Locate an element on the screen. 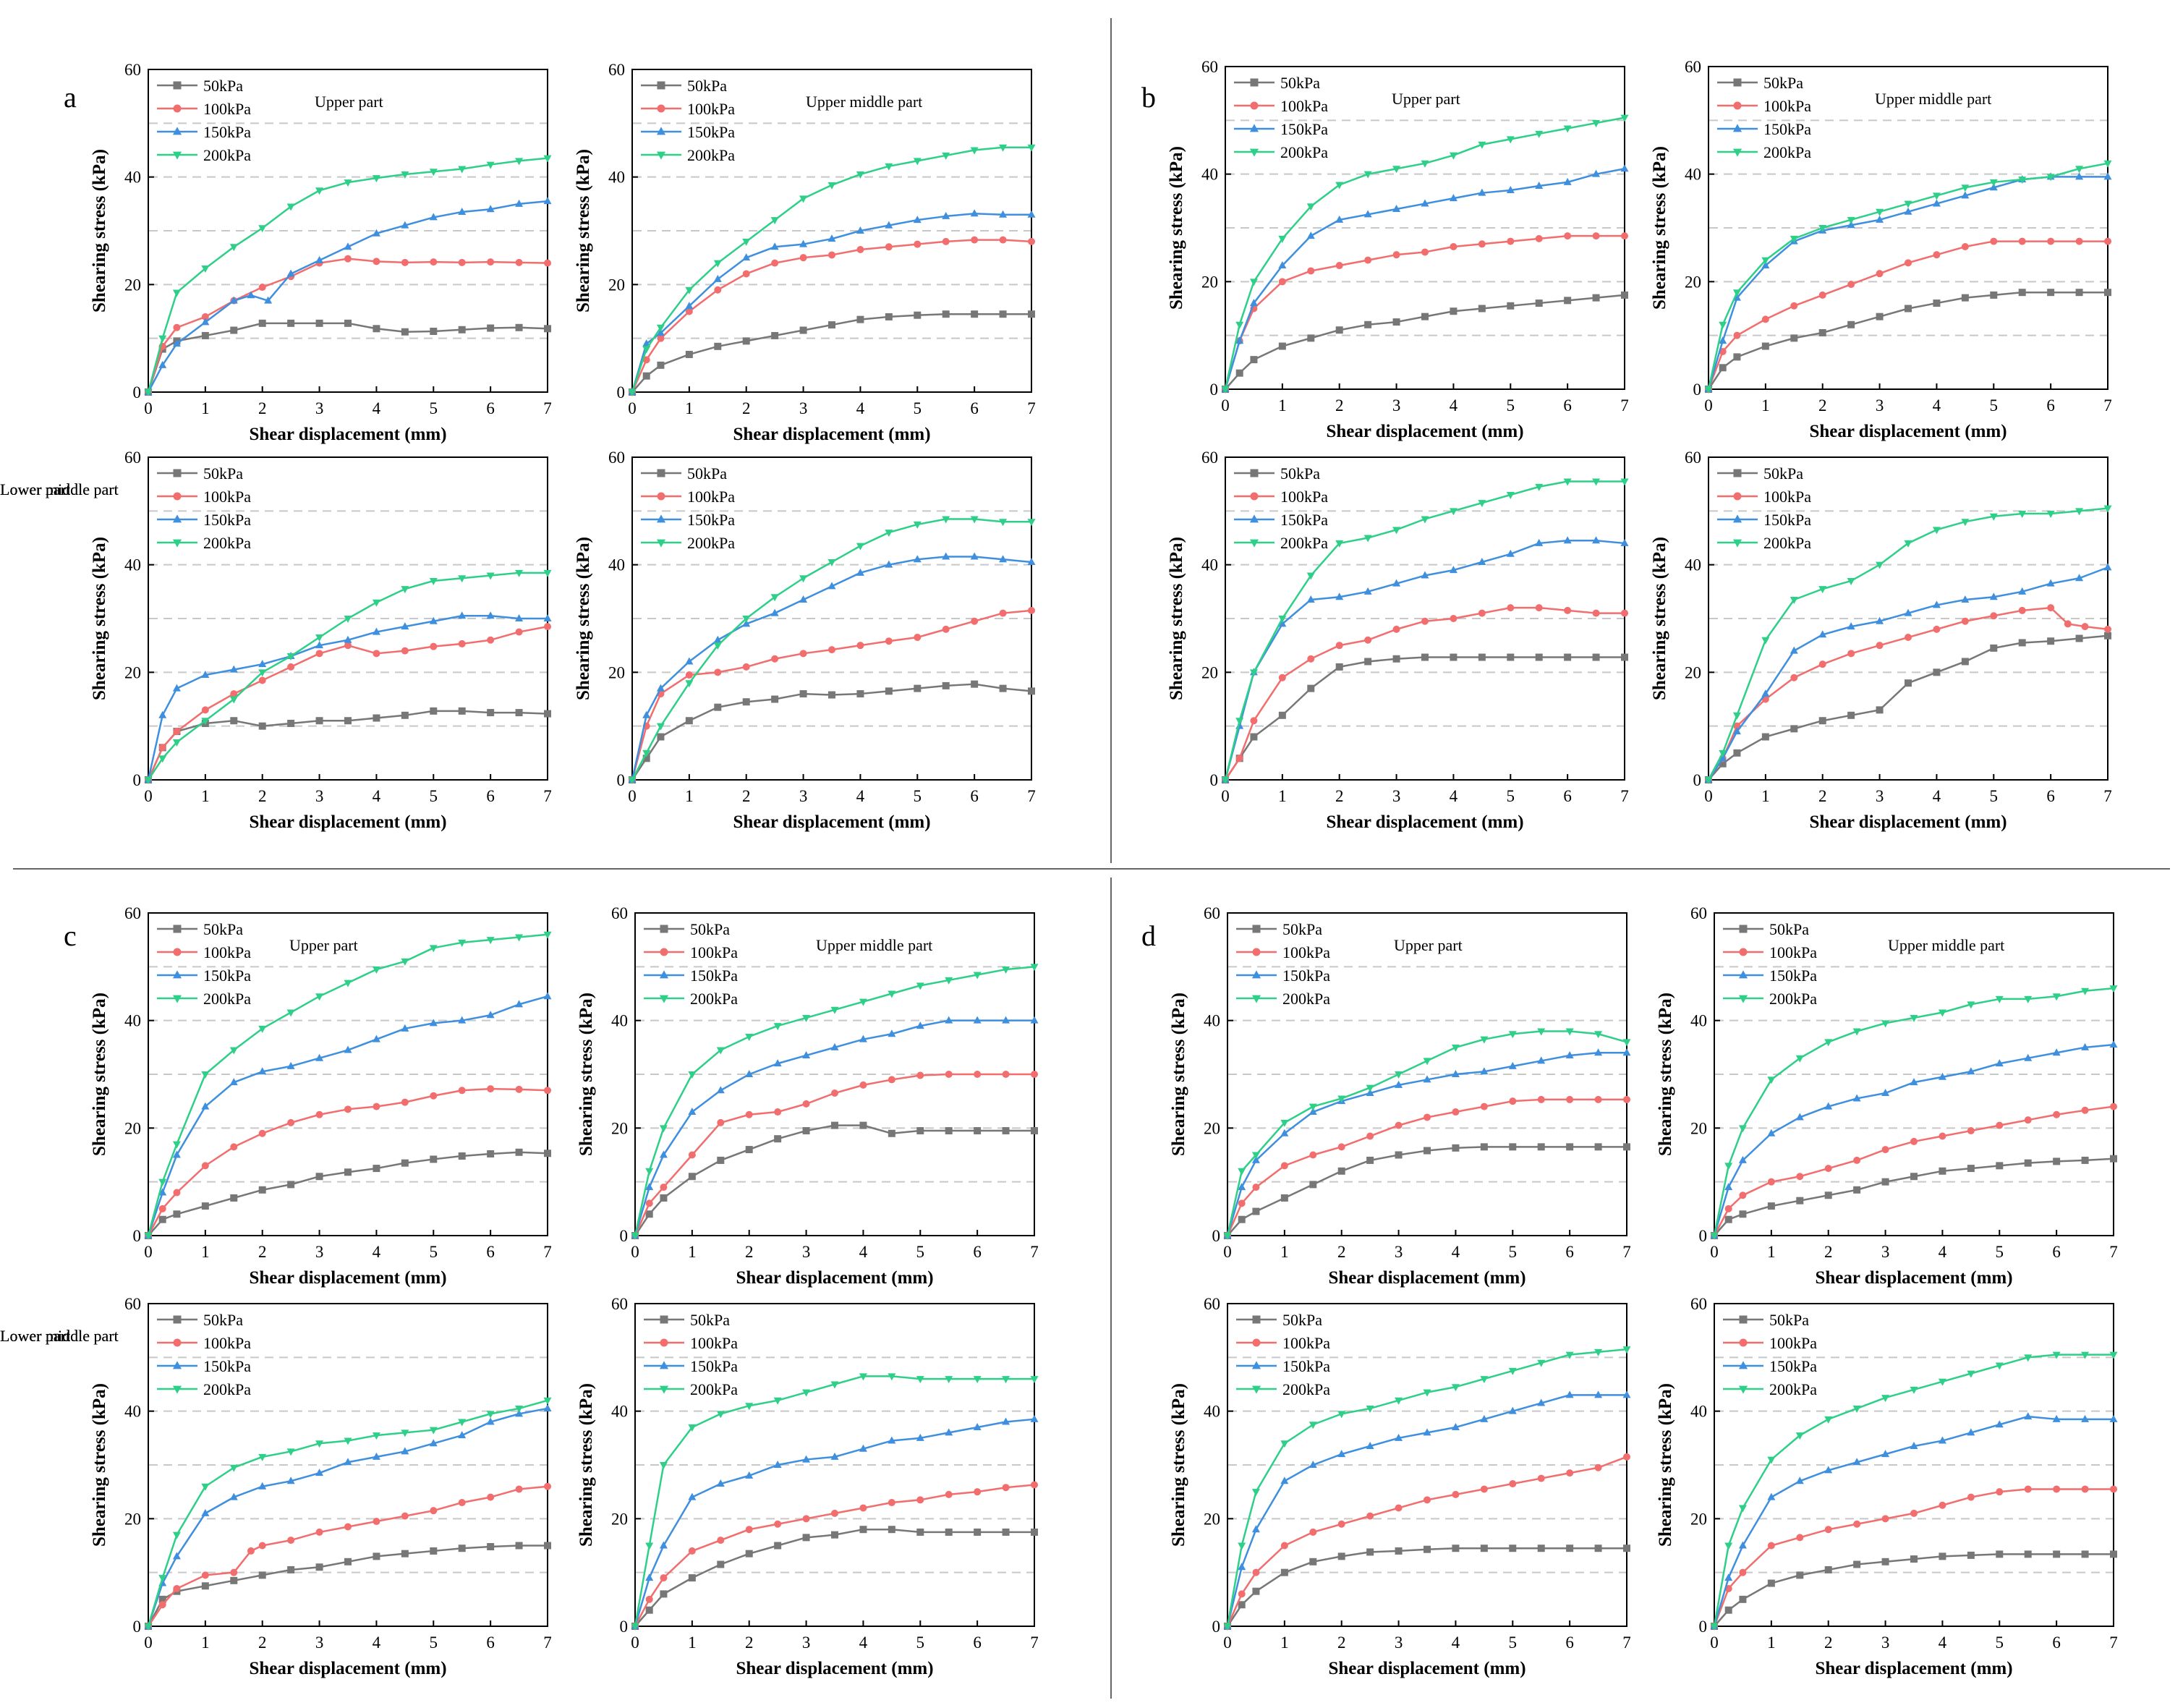 The image size is (2183, 1708). x-tick-label: 1 is located at coordinates (1282, 796).